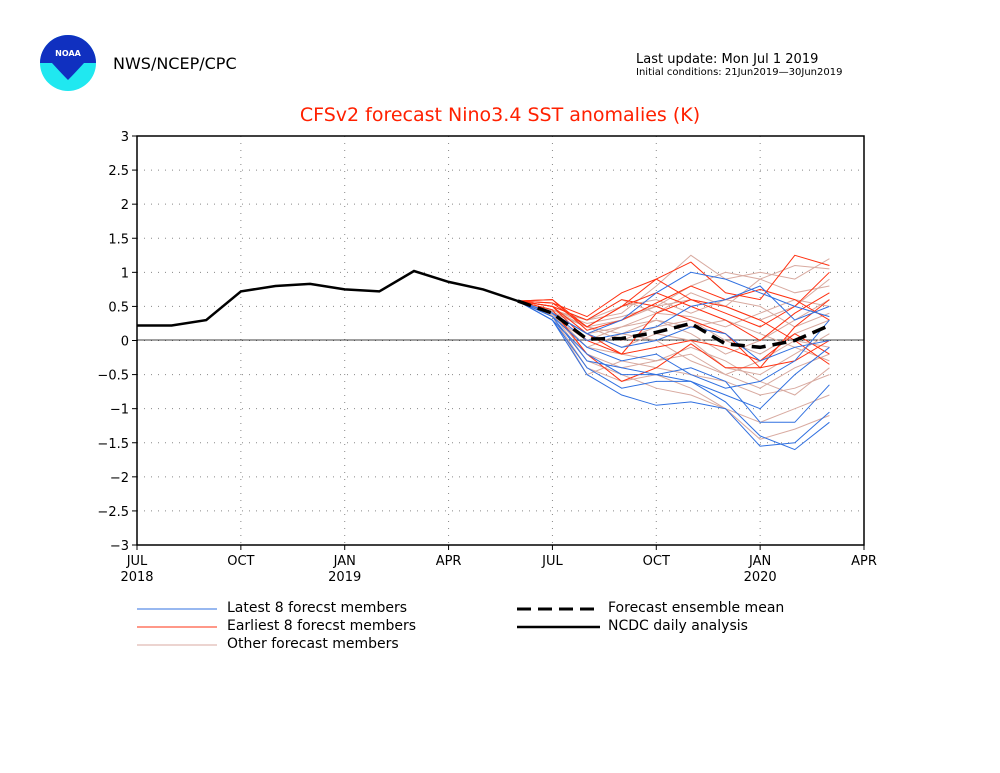  Describe the element at coordinates (344, 577) in the screenshot. I see `x-tick-year: 2019` at that location.